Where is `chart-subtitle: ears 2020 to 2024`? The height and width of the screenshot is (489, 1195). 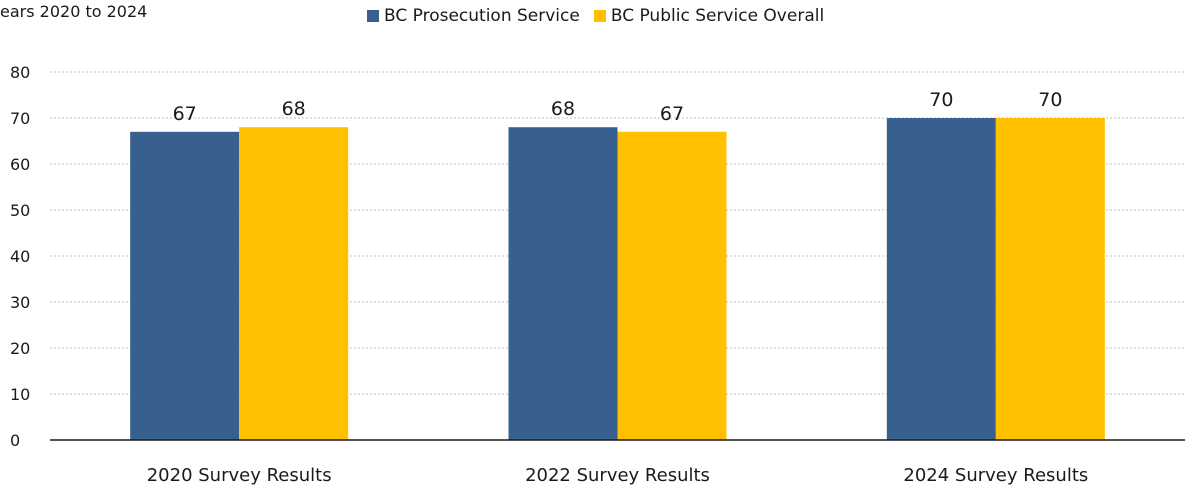
chart-subtitle: ears 2020 to 2024 is located at coordinates (74, 11).